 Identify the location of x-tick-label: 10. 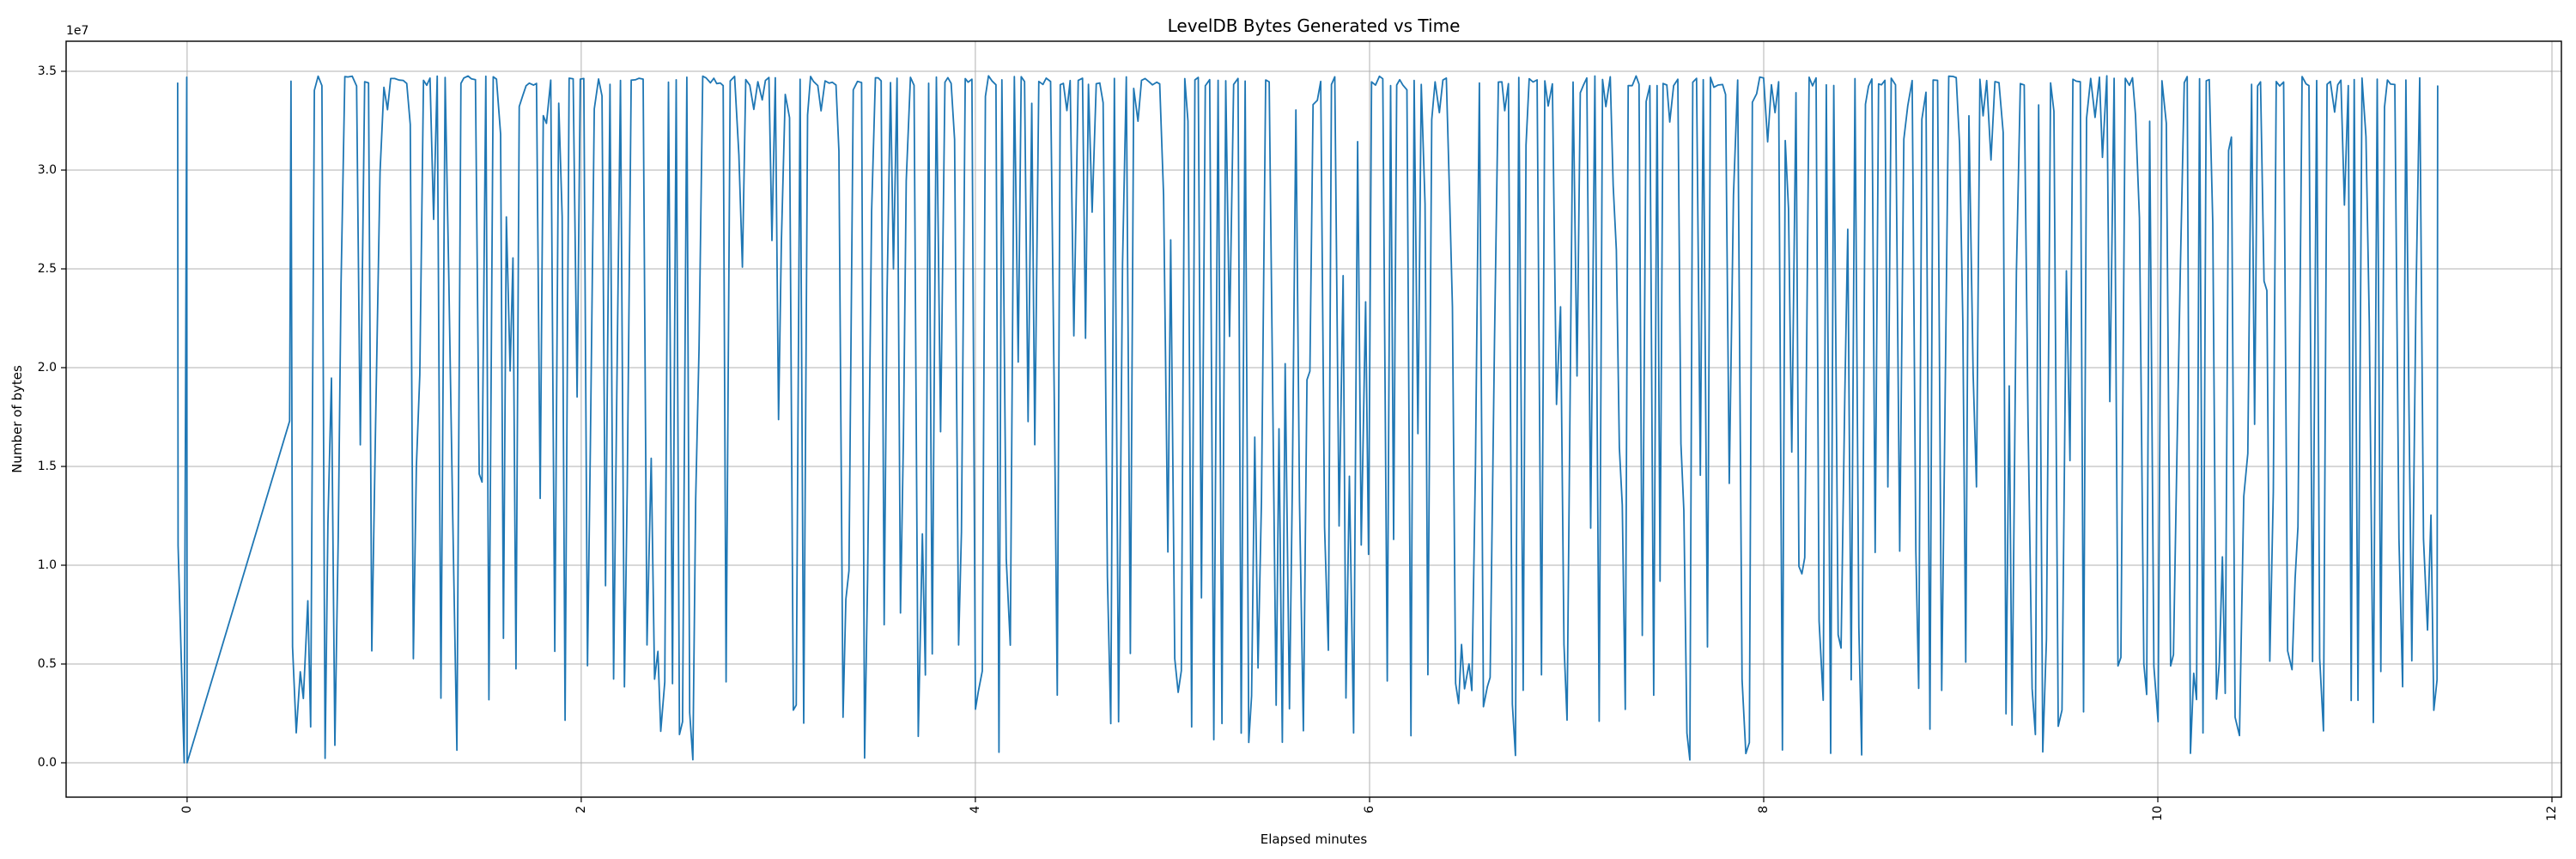
(2157, 814).